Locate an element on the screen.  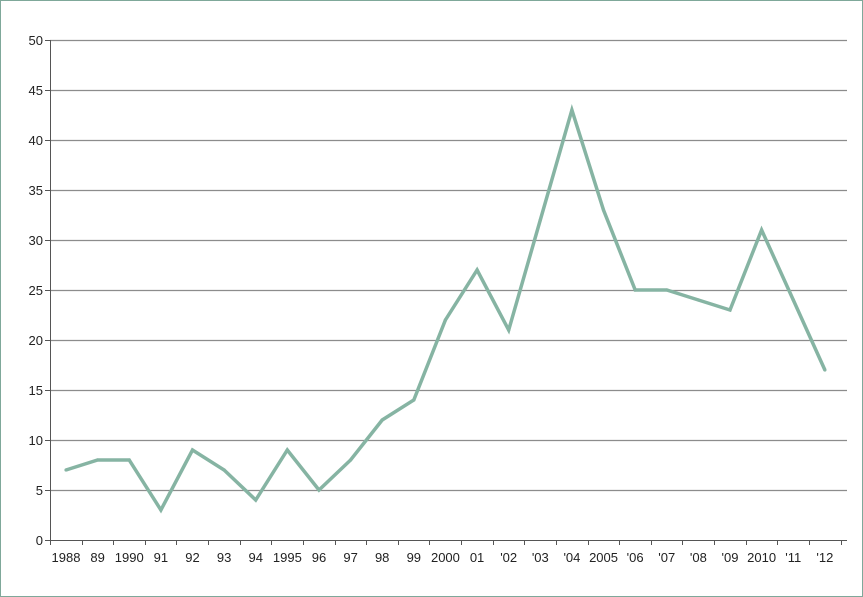
x-tick-label: 89 is located at coordinates (97, 557).